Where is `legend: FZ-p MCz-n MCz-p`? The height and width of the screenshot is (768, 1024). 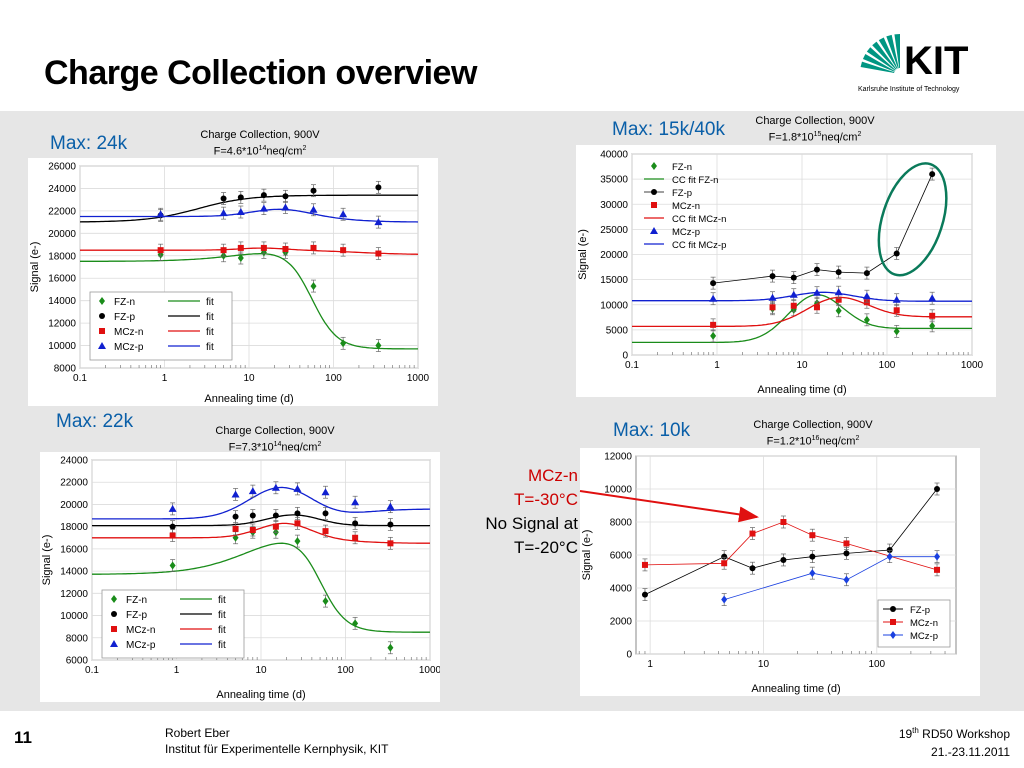
legend: FZ-p MCz-n MCz-p is located at coordinates (914, 623).